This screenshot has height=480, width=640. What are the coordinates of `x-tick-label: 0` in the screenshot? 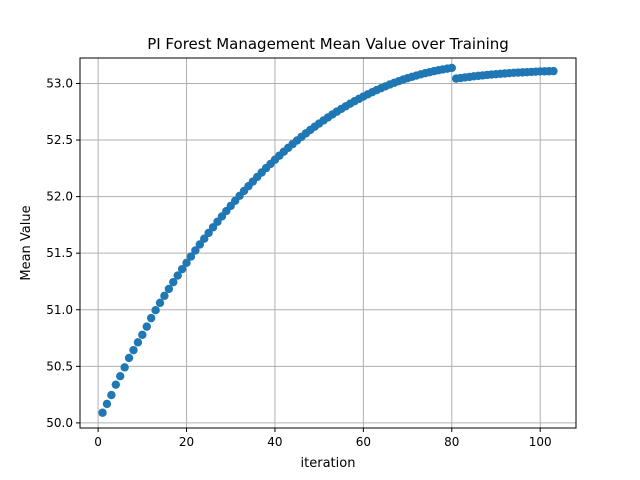 It's located at (98, 442).